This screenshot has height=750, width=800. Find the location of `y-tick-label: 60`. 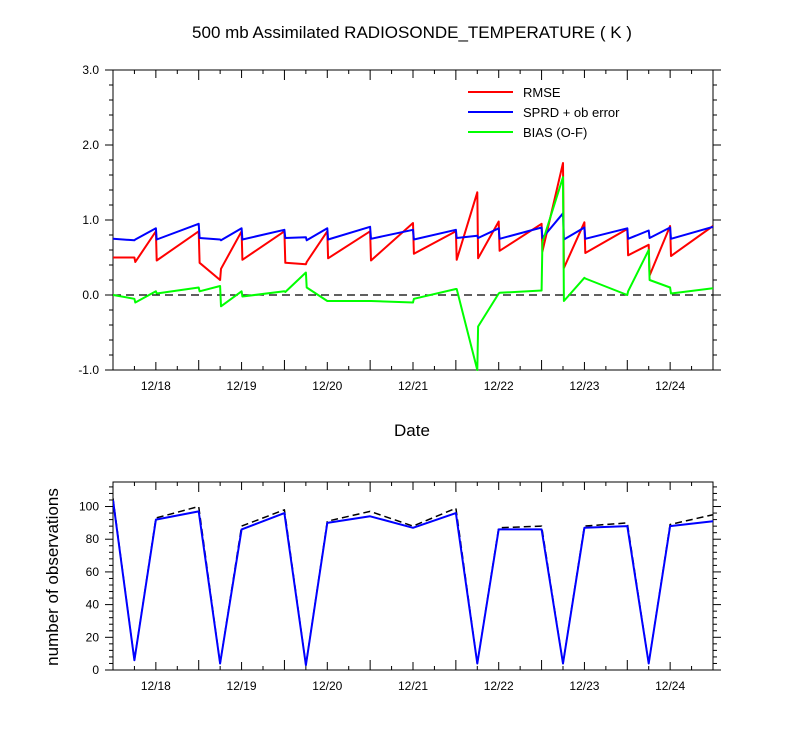

y-tick-label: 60 is located at coordinates (93, 572).